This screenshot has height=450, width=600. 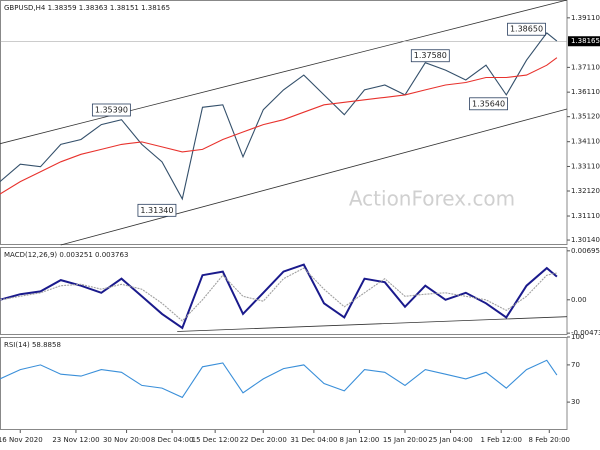 What do you see at coordinates (126, 440) in the screenshot?
I see `x-tick-label: 30 Nov 20:00` at bounding box center [126, 440].